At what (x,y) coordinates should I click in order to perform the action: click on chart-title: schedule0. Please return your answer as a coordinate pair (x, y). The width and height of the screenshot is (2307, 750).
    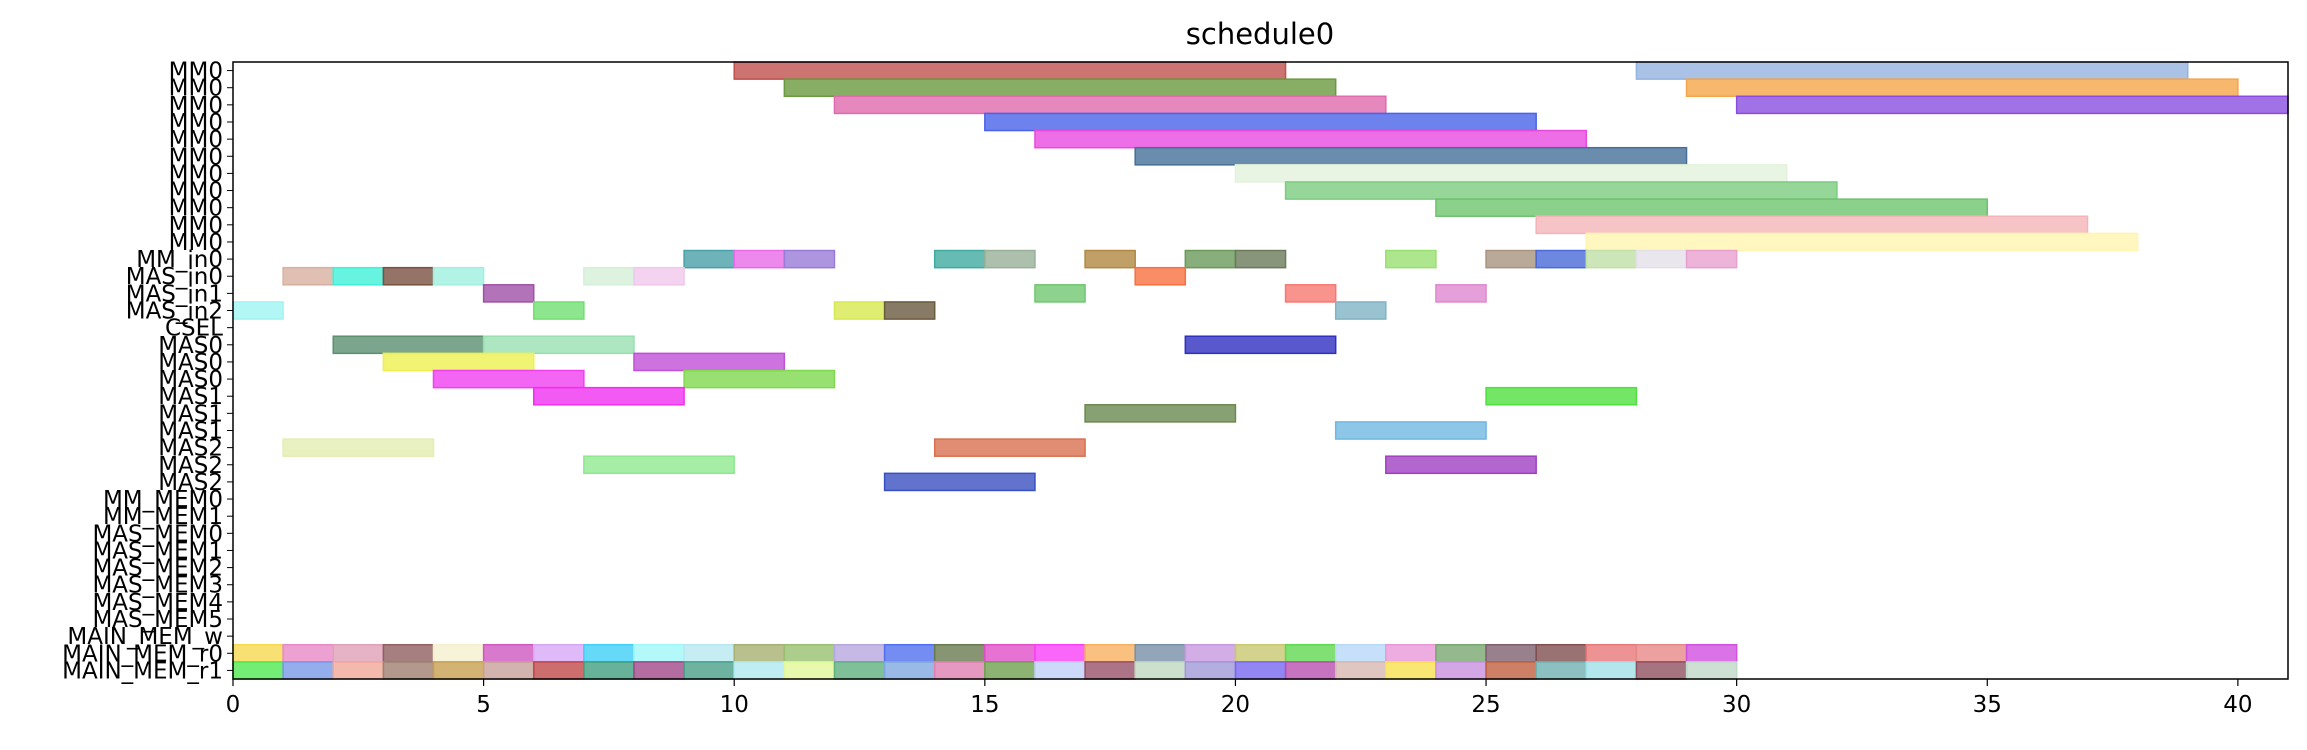
    Looking at the image, I should click on (1260, 34).